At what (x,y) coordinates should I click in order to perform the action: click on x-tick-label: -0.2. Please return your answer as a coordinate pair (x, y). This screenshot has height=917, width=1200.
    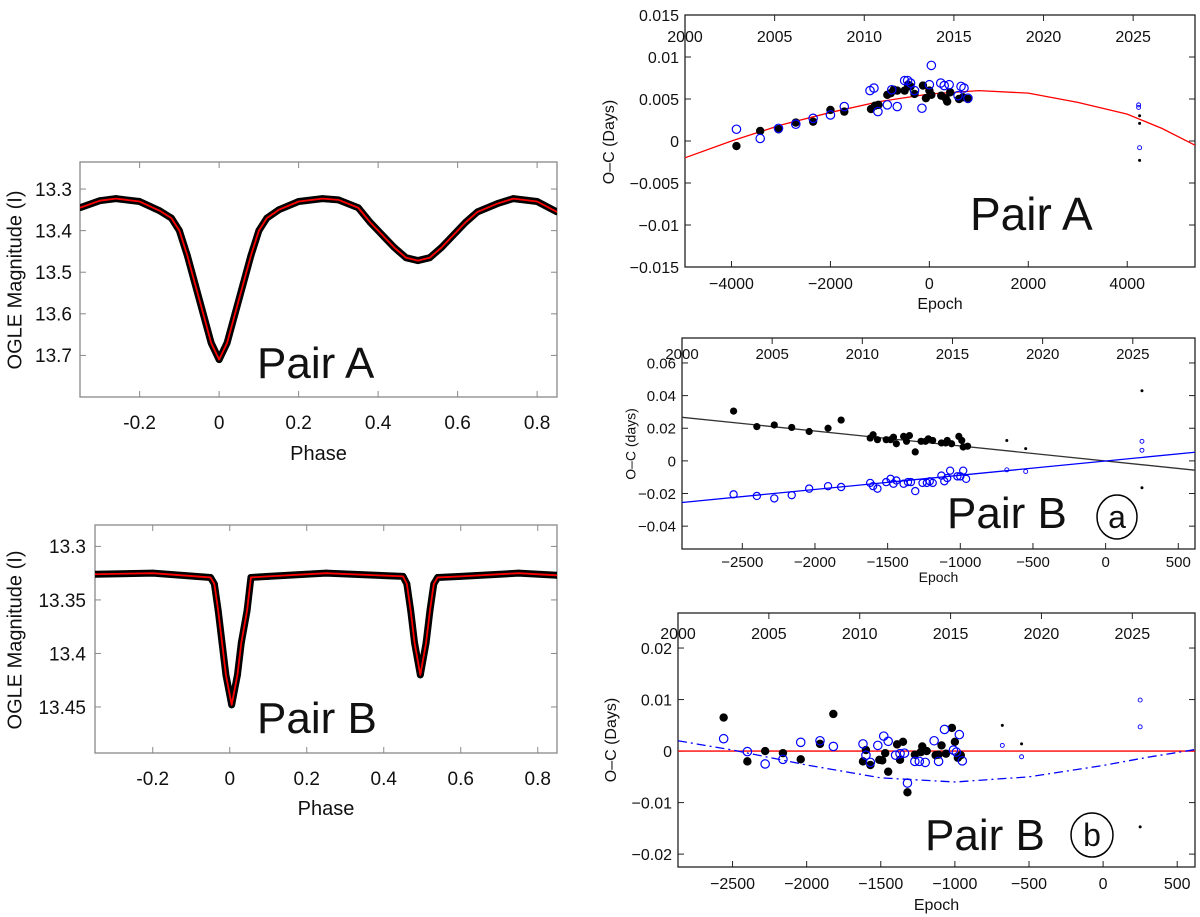
    Looking at the image, I should click on (152, 779).